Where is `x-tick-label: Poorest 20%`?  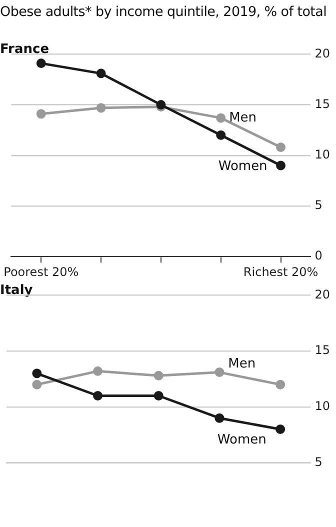 x-tick-label: Poorest 20% is located at coordinates (41, 271).